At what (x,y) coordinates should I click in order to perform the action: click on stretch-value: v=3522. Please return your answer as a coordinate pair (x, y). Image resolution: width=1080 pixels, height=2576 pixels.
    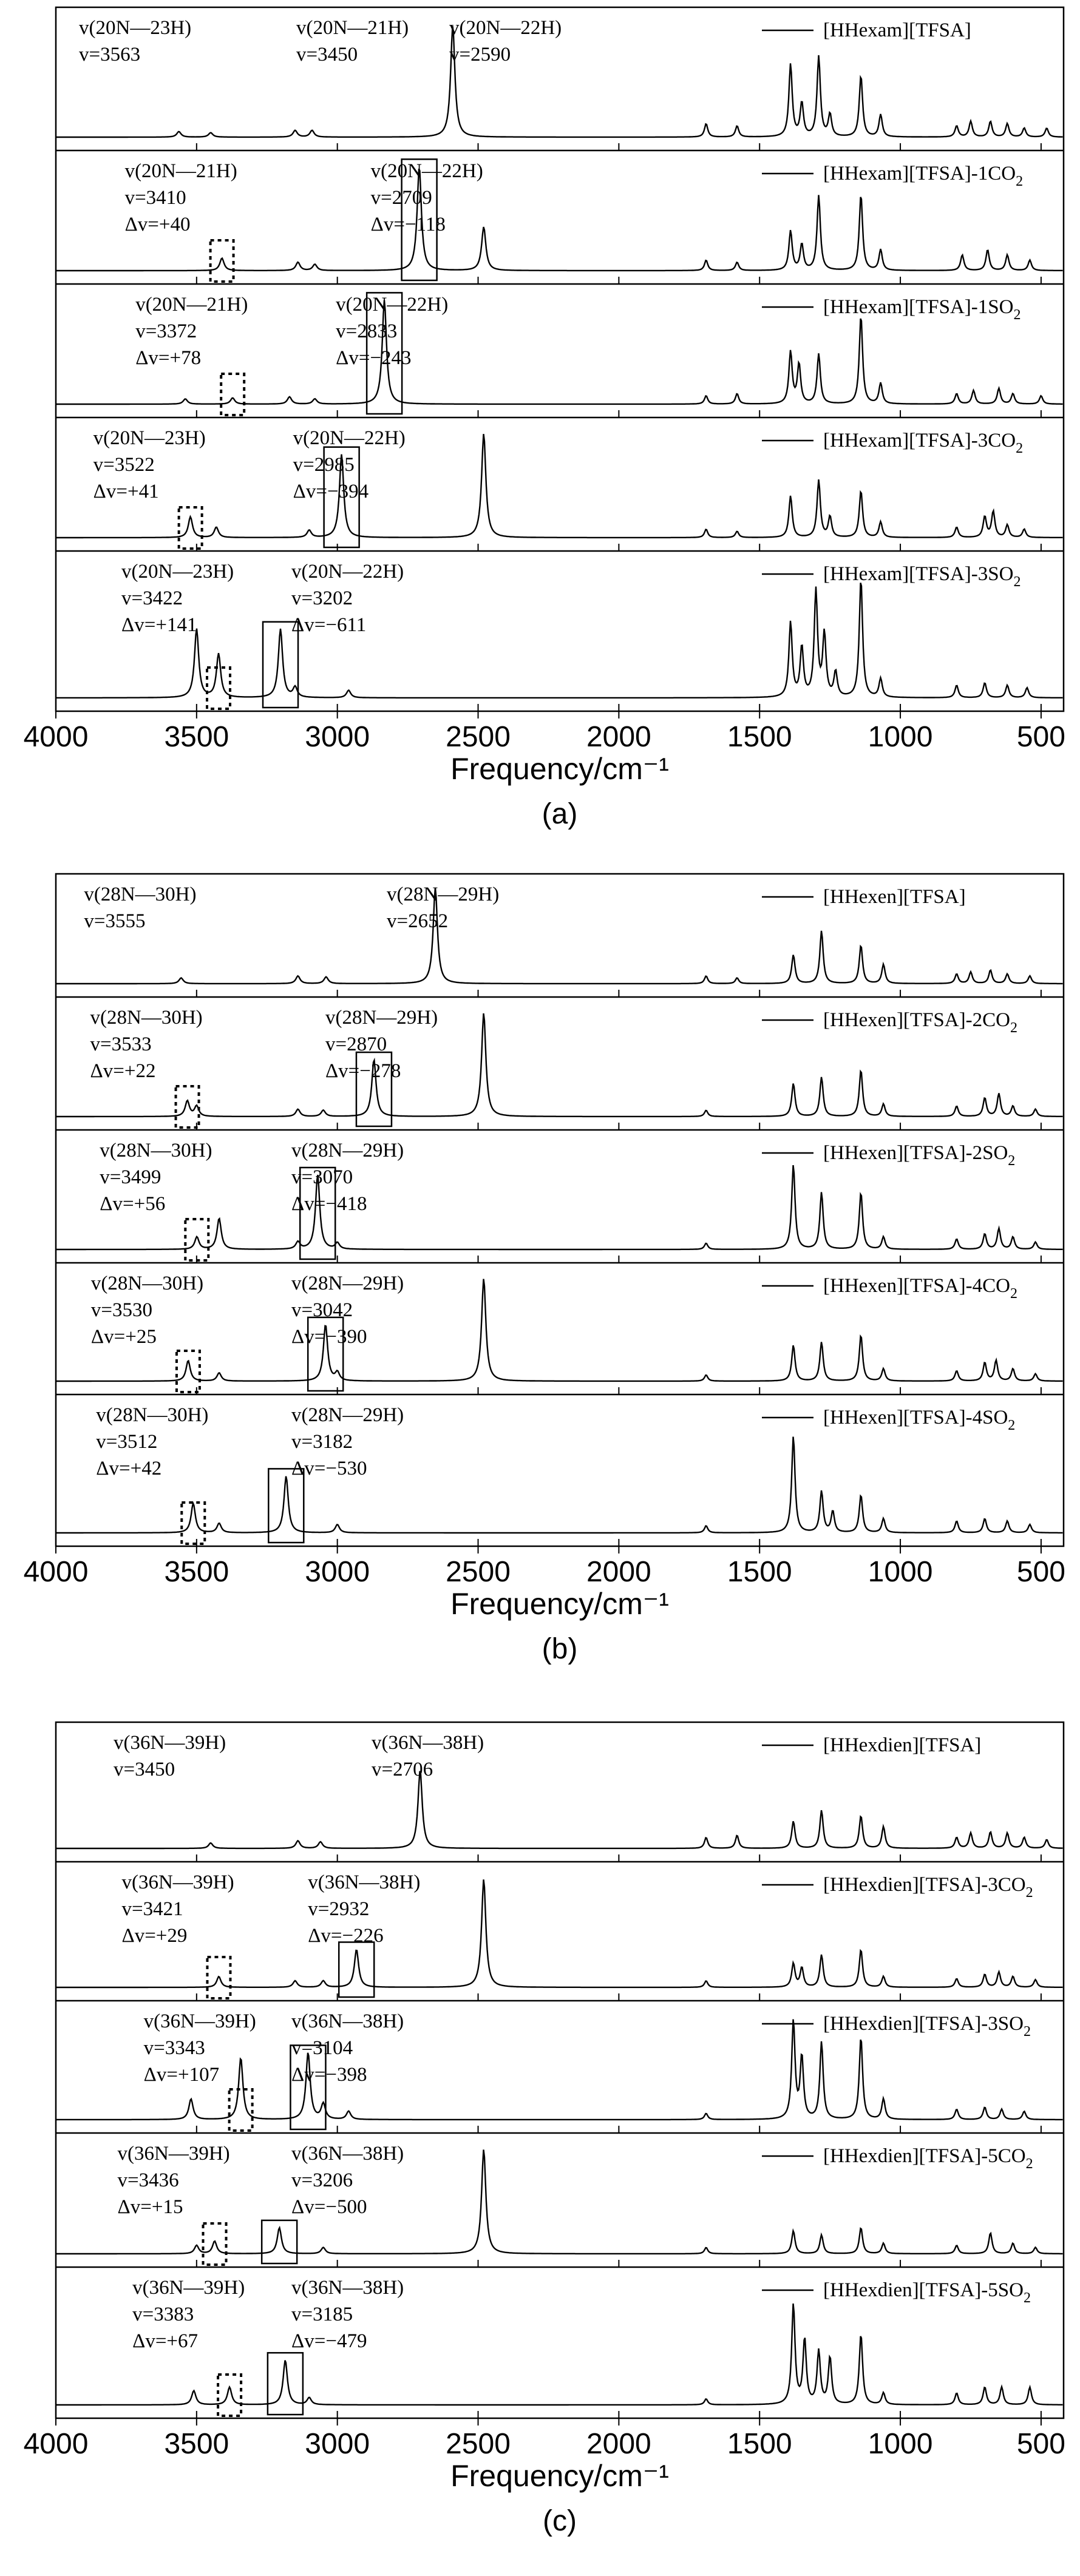
    Looking at the image, I should click on (124, 465).